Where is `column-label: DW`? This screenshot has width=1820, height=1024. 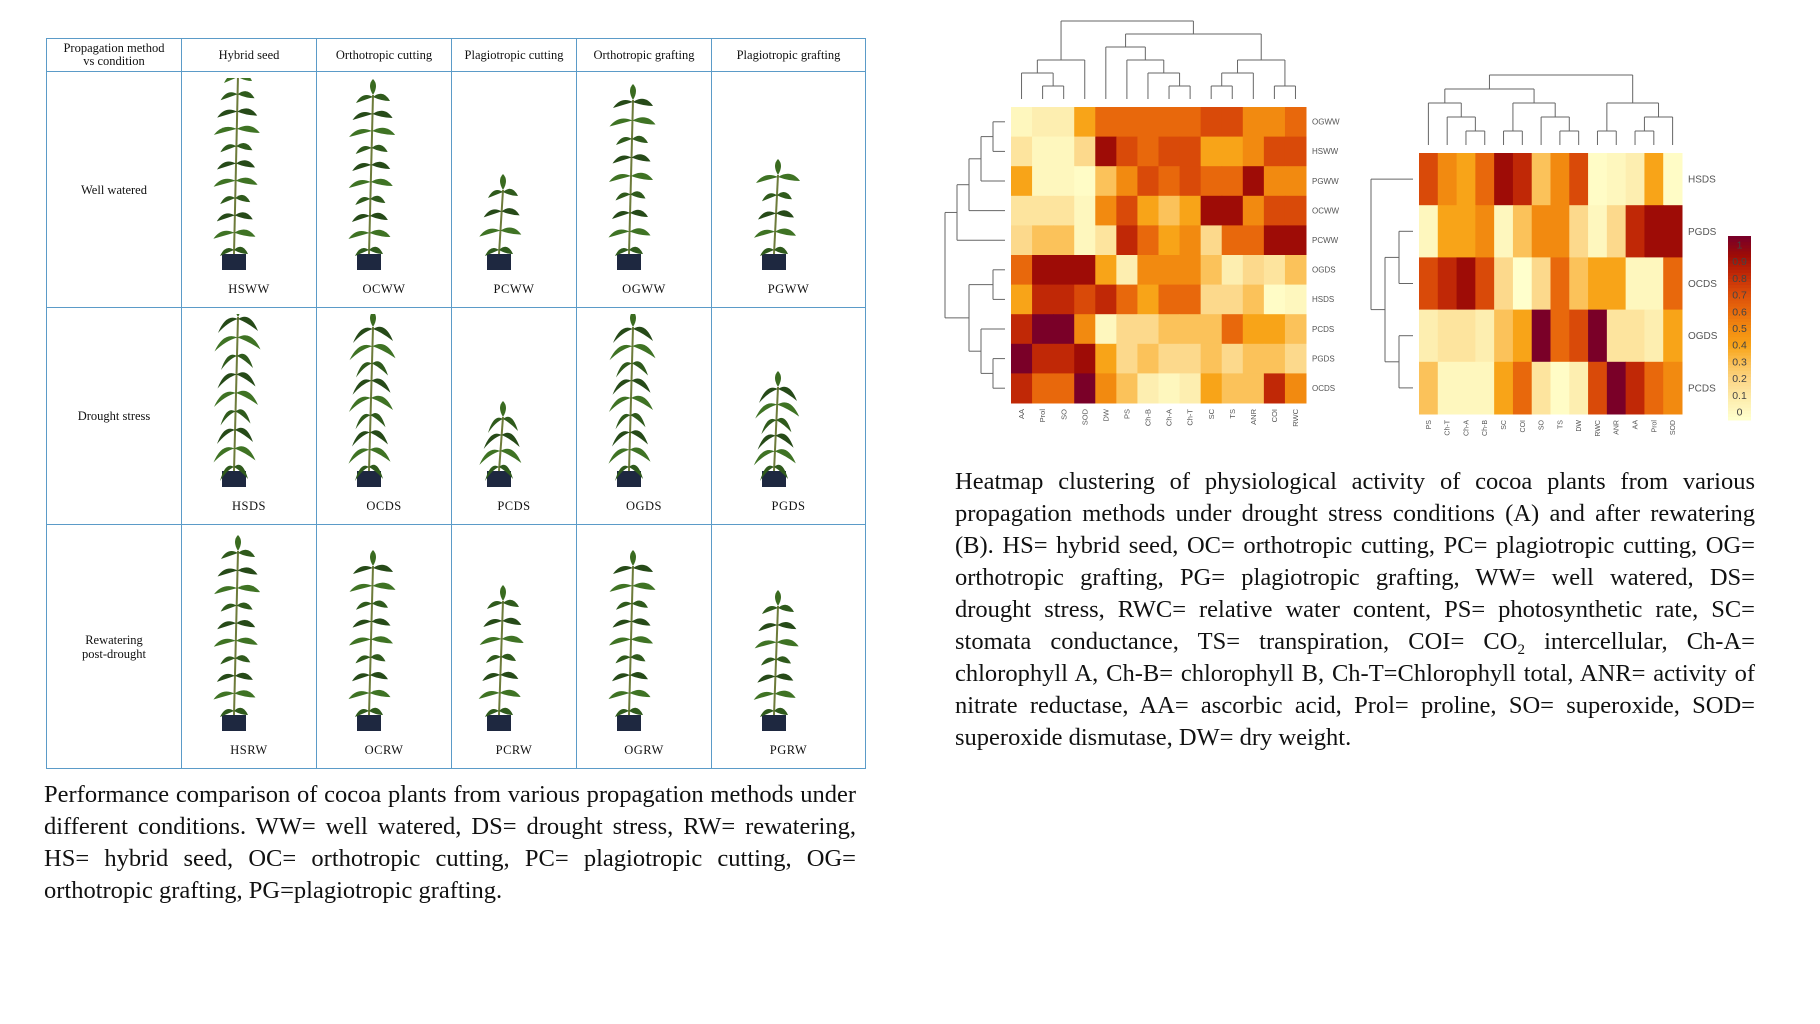
column-label: DW is located at coordinates (1105, 414).